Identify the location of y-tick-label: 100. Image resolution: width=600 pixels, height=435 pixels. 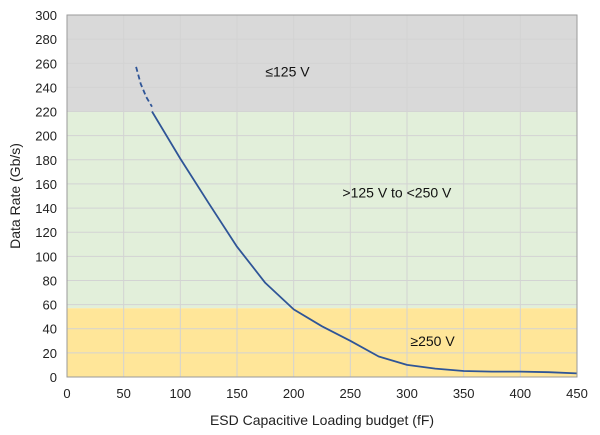
(46, 256).